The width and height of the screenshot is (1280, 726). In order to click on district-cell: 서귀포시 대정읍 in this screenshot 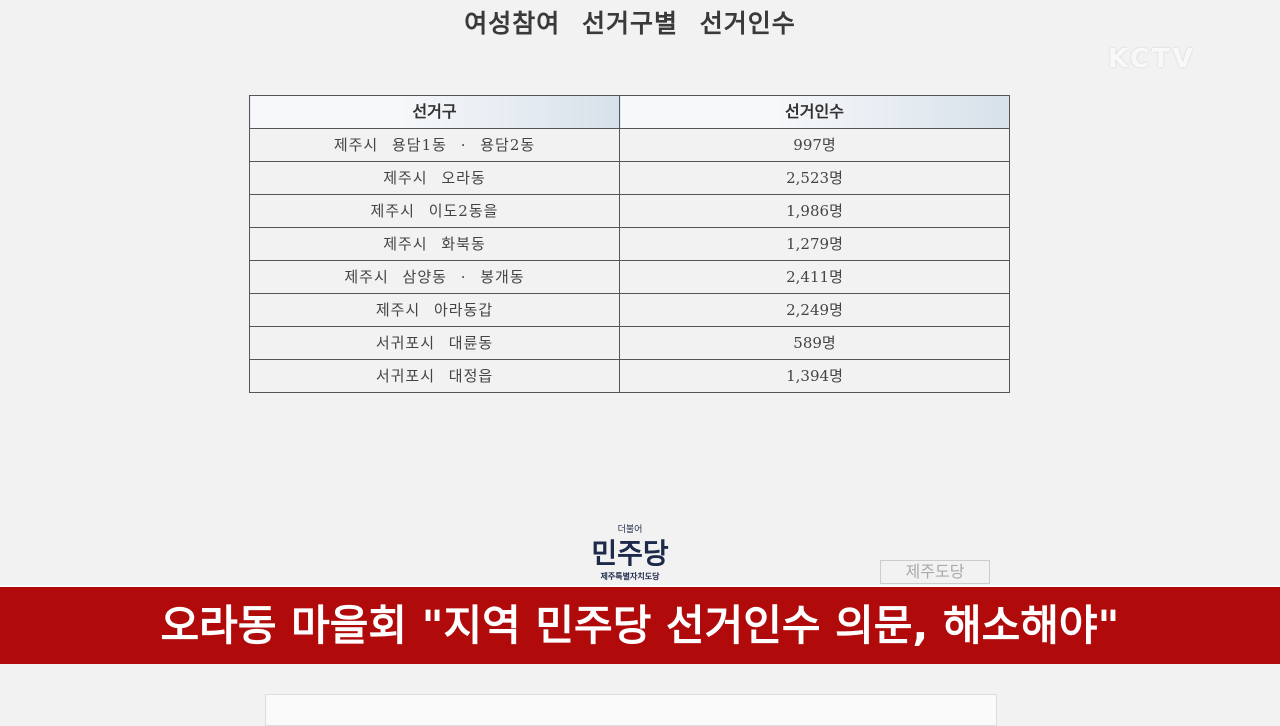, I will do `click(434, 376)`.